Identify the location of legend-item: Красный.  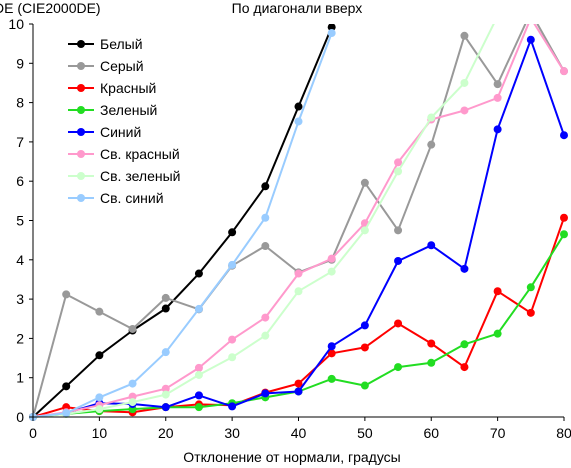
(112, 88).